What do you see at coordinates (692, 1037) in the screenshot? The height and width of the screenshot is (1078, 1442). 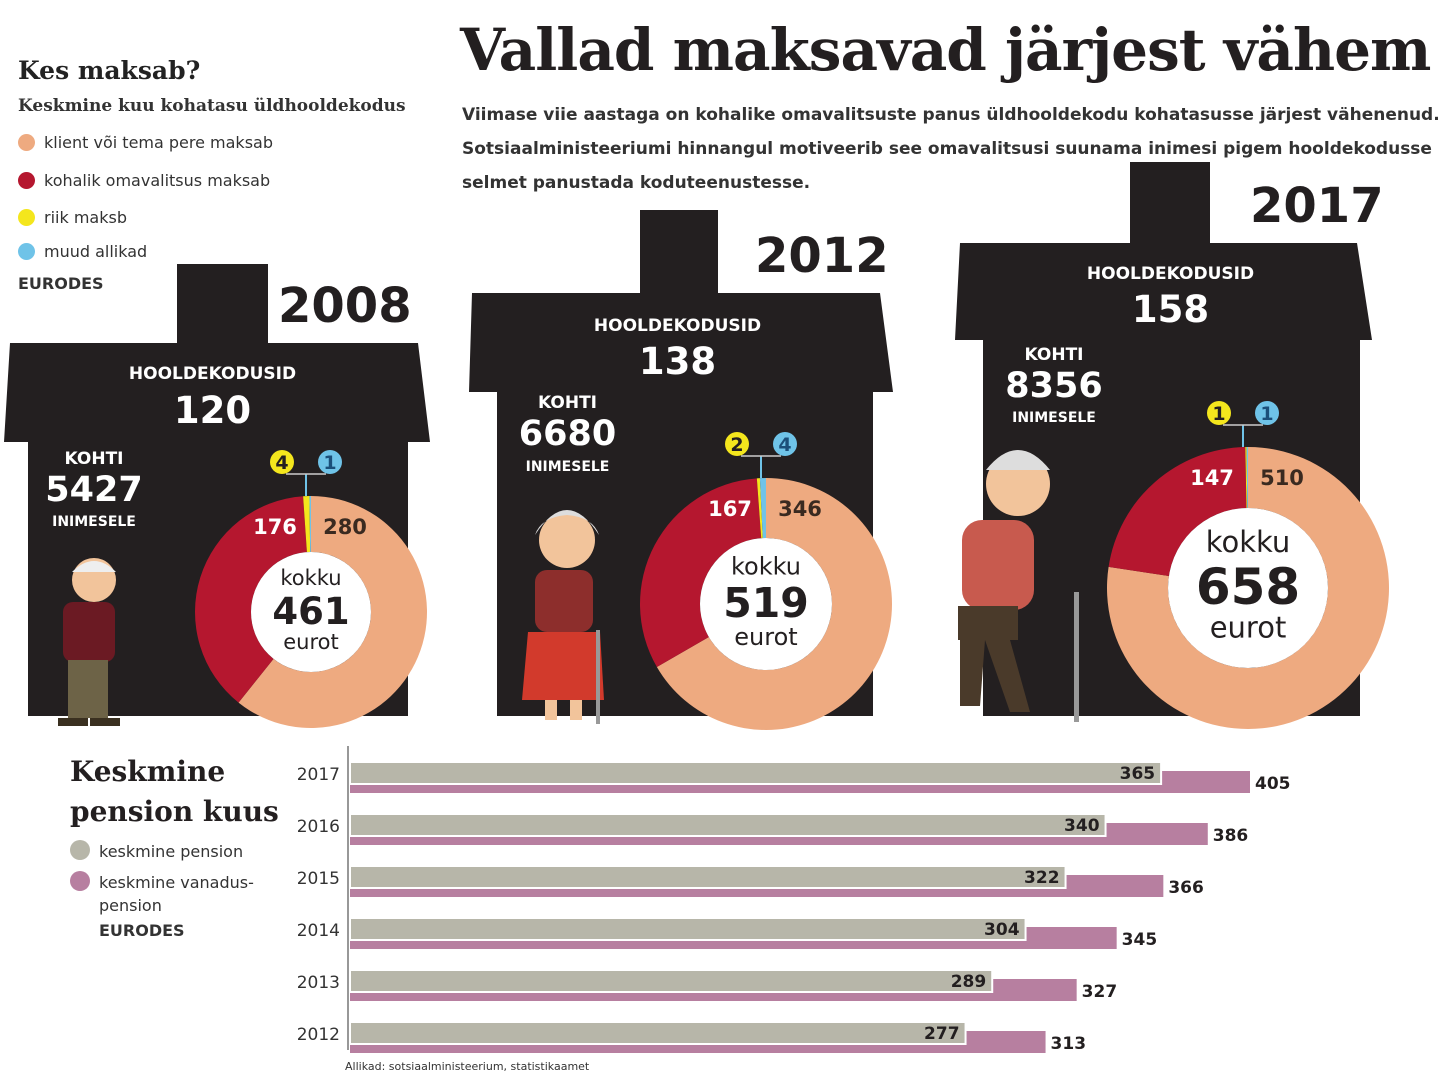 I see `bar-row-2012: 2012 277 313` at bounding box center [692, 1037].